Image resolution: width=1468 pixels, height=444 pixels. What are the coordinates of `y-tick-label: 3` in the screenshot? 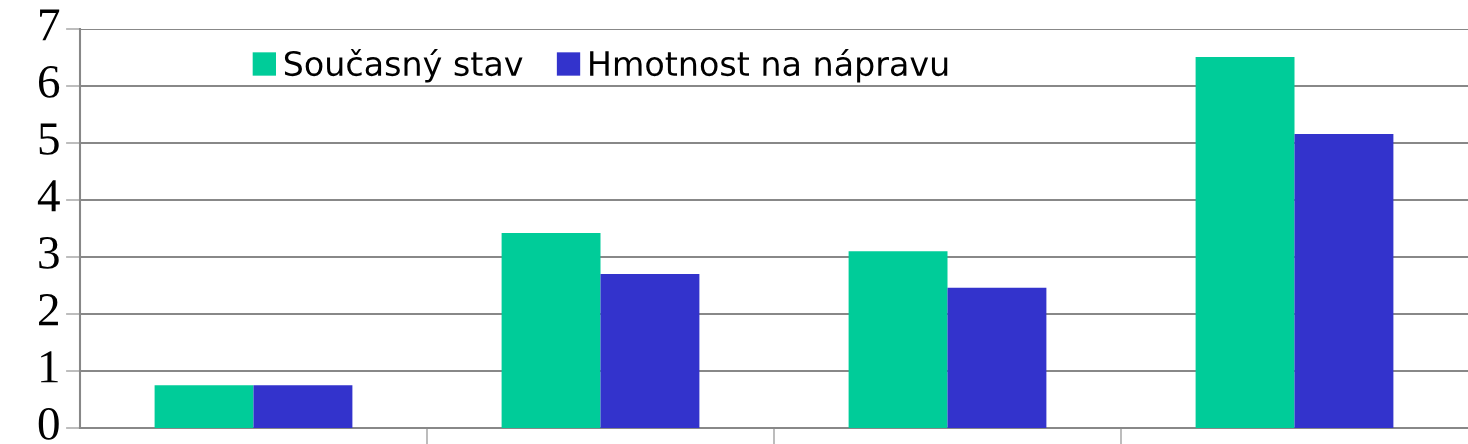 It's located at (49, 253).